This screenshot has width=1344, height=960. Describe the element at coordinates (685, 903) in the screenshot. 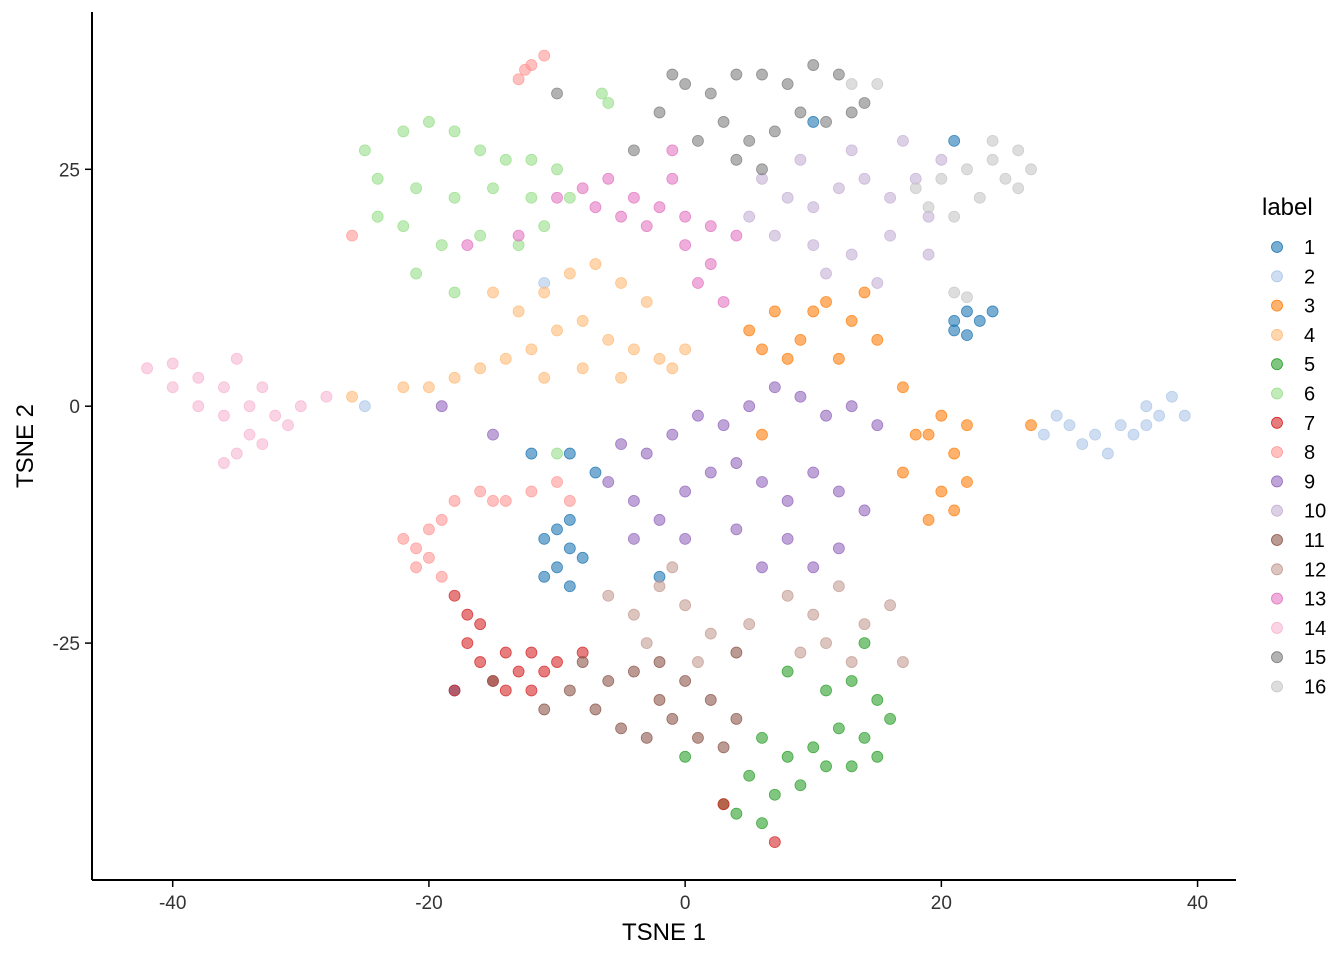

I see `x-tick-label: 0` at that location.